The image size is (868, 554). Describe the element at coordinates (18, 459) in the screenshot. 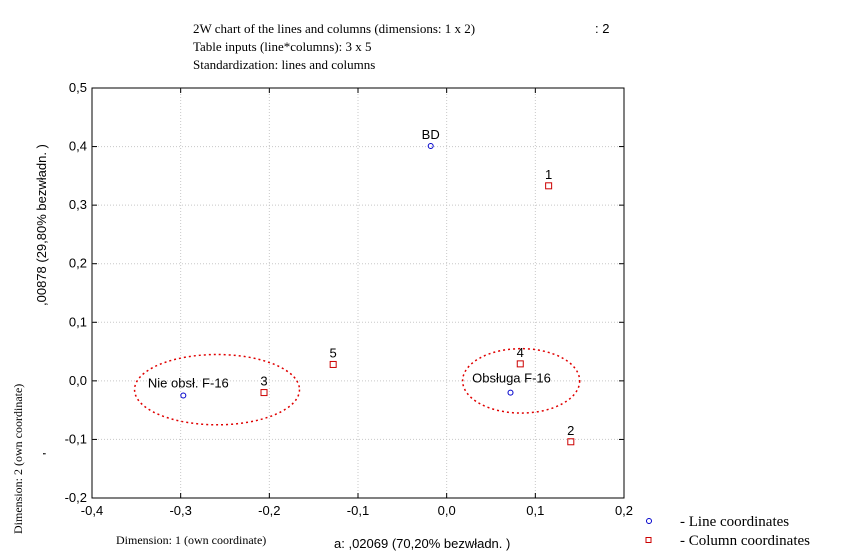

I see `y-axis-label: Dimension: 2 (own coordinate)` at that location.